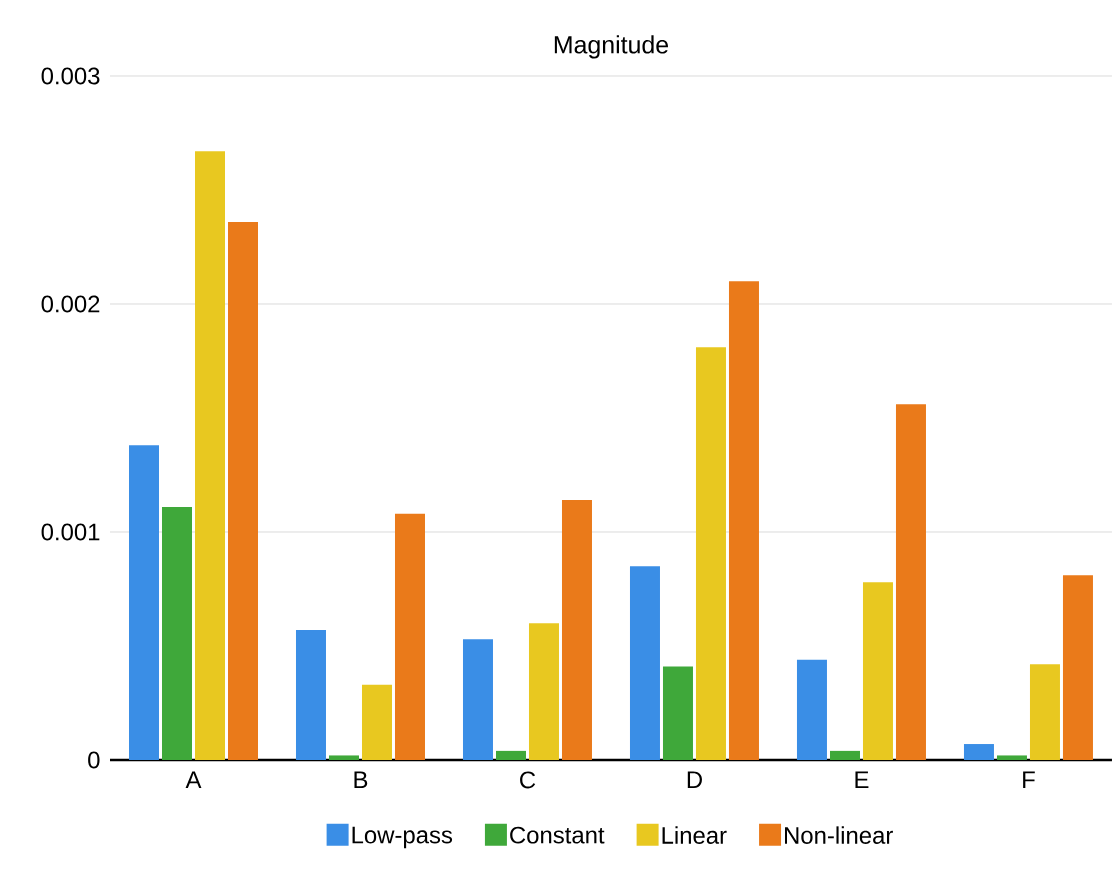  Describe the element at coordinates (611, 47) in the screenshot. I see `chart-title: Magnitude` at that location.